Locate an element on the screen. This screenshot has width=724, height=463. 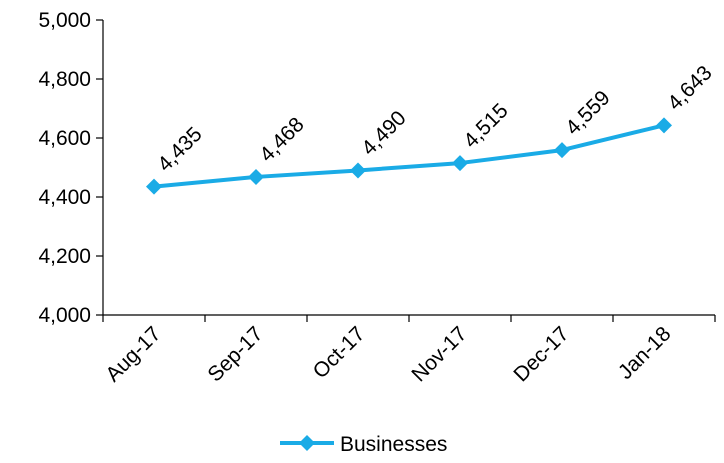
y-tick-label: 4,600 is located at coordinates (64, 138).